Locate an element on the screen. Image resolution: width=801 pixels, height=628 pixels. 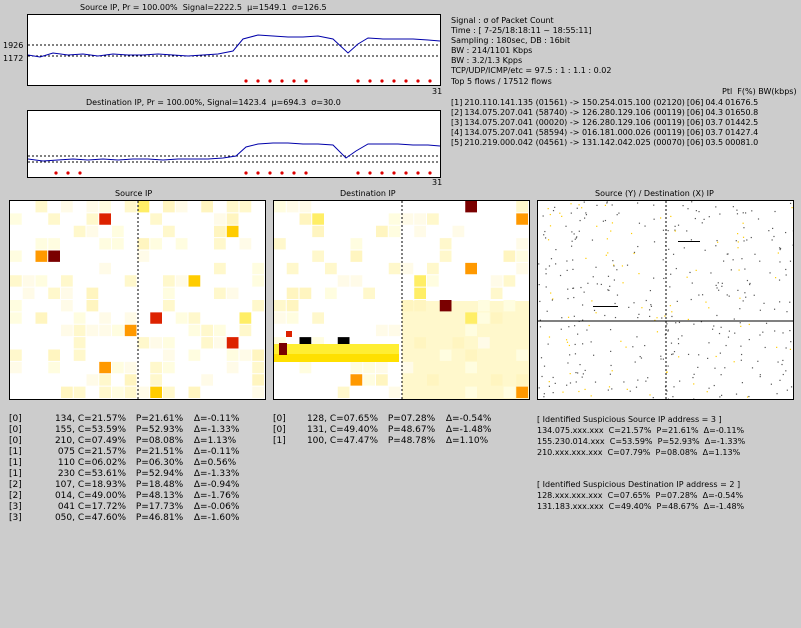
source-stat-row: [0] 155, C=53.59% P=52.93% Δ=-1.33% is located at coordinates (136, 430).